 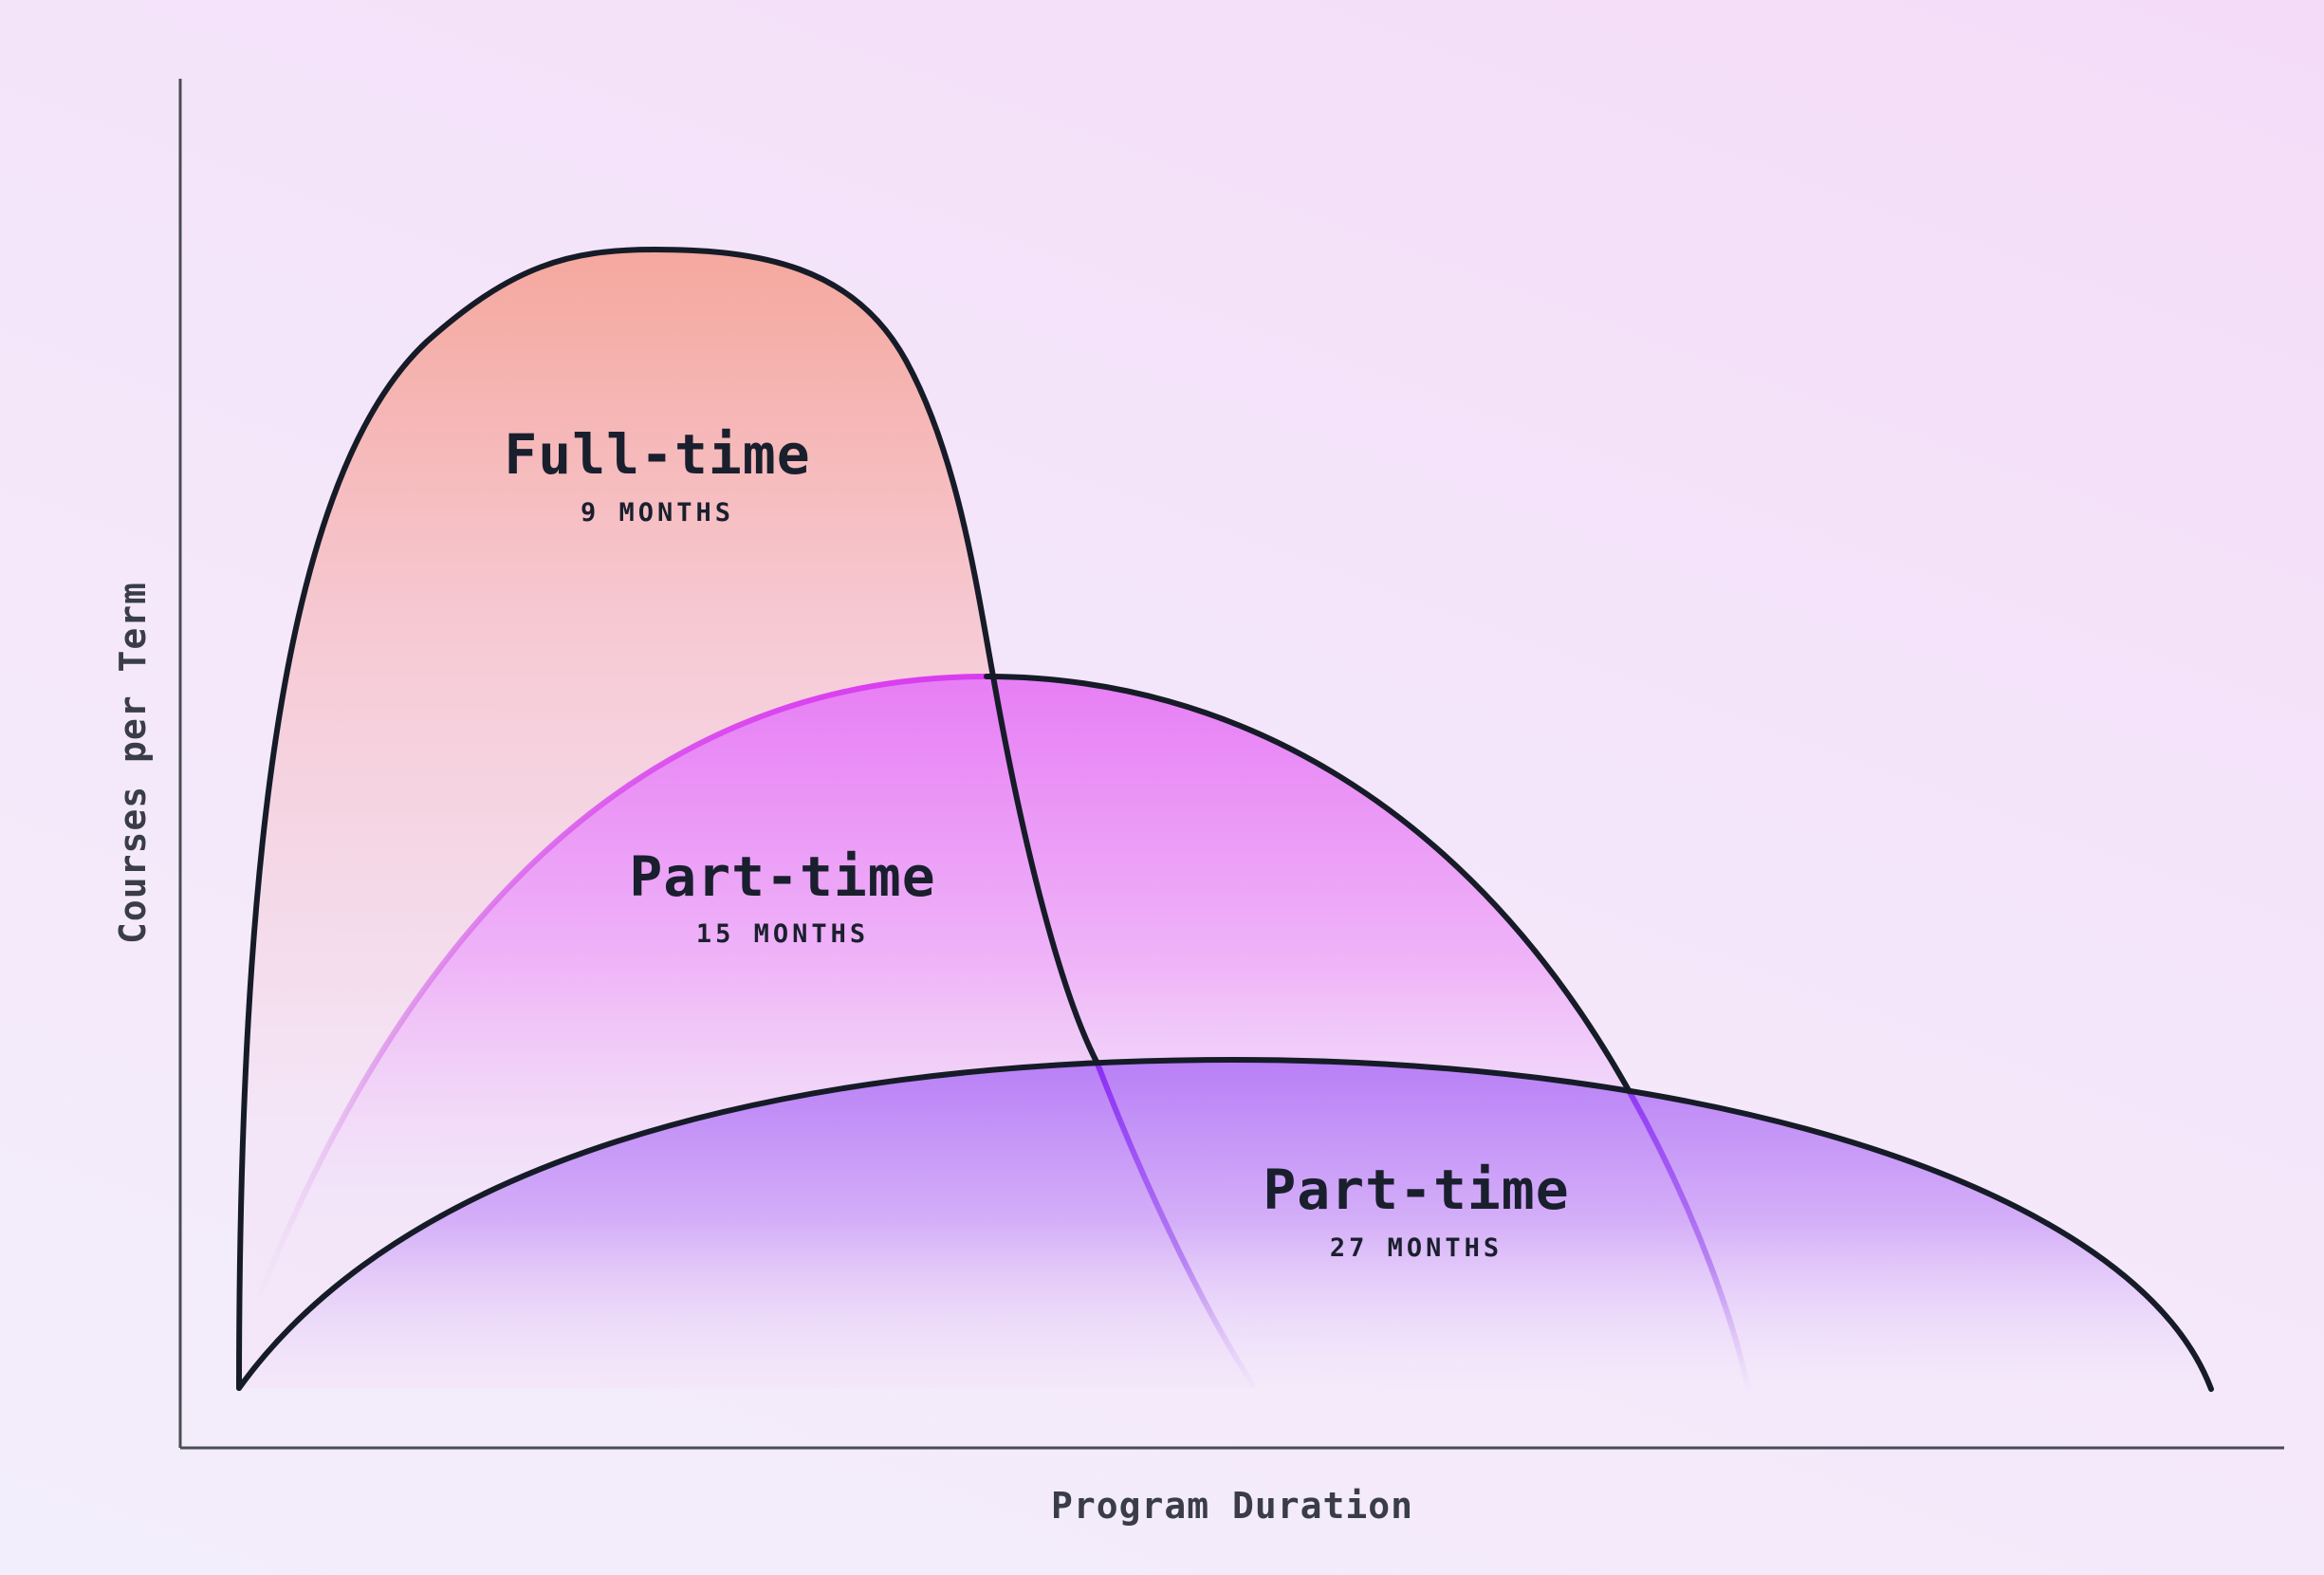 I want to click on full-time-label: Full-time, so click(x=657, y=455).